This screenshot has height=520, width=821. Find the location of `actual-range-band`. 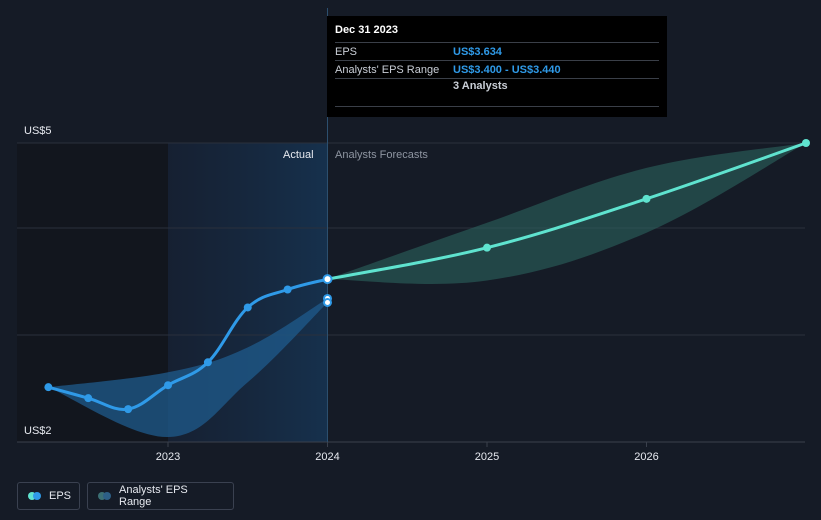

actual-range-band is located at coordinates (188, 368).